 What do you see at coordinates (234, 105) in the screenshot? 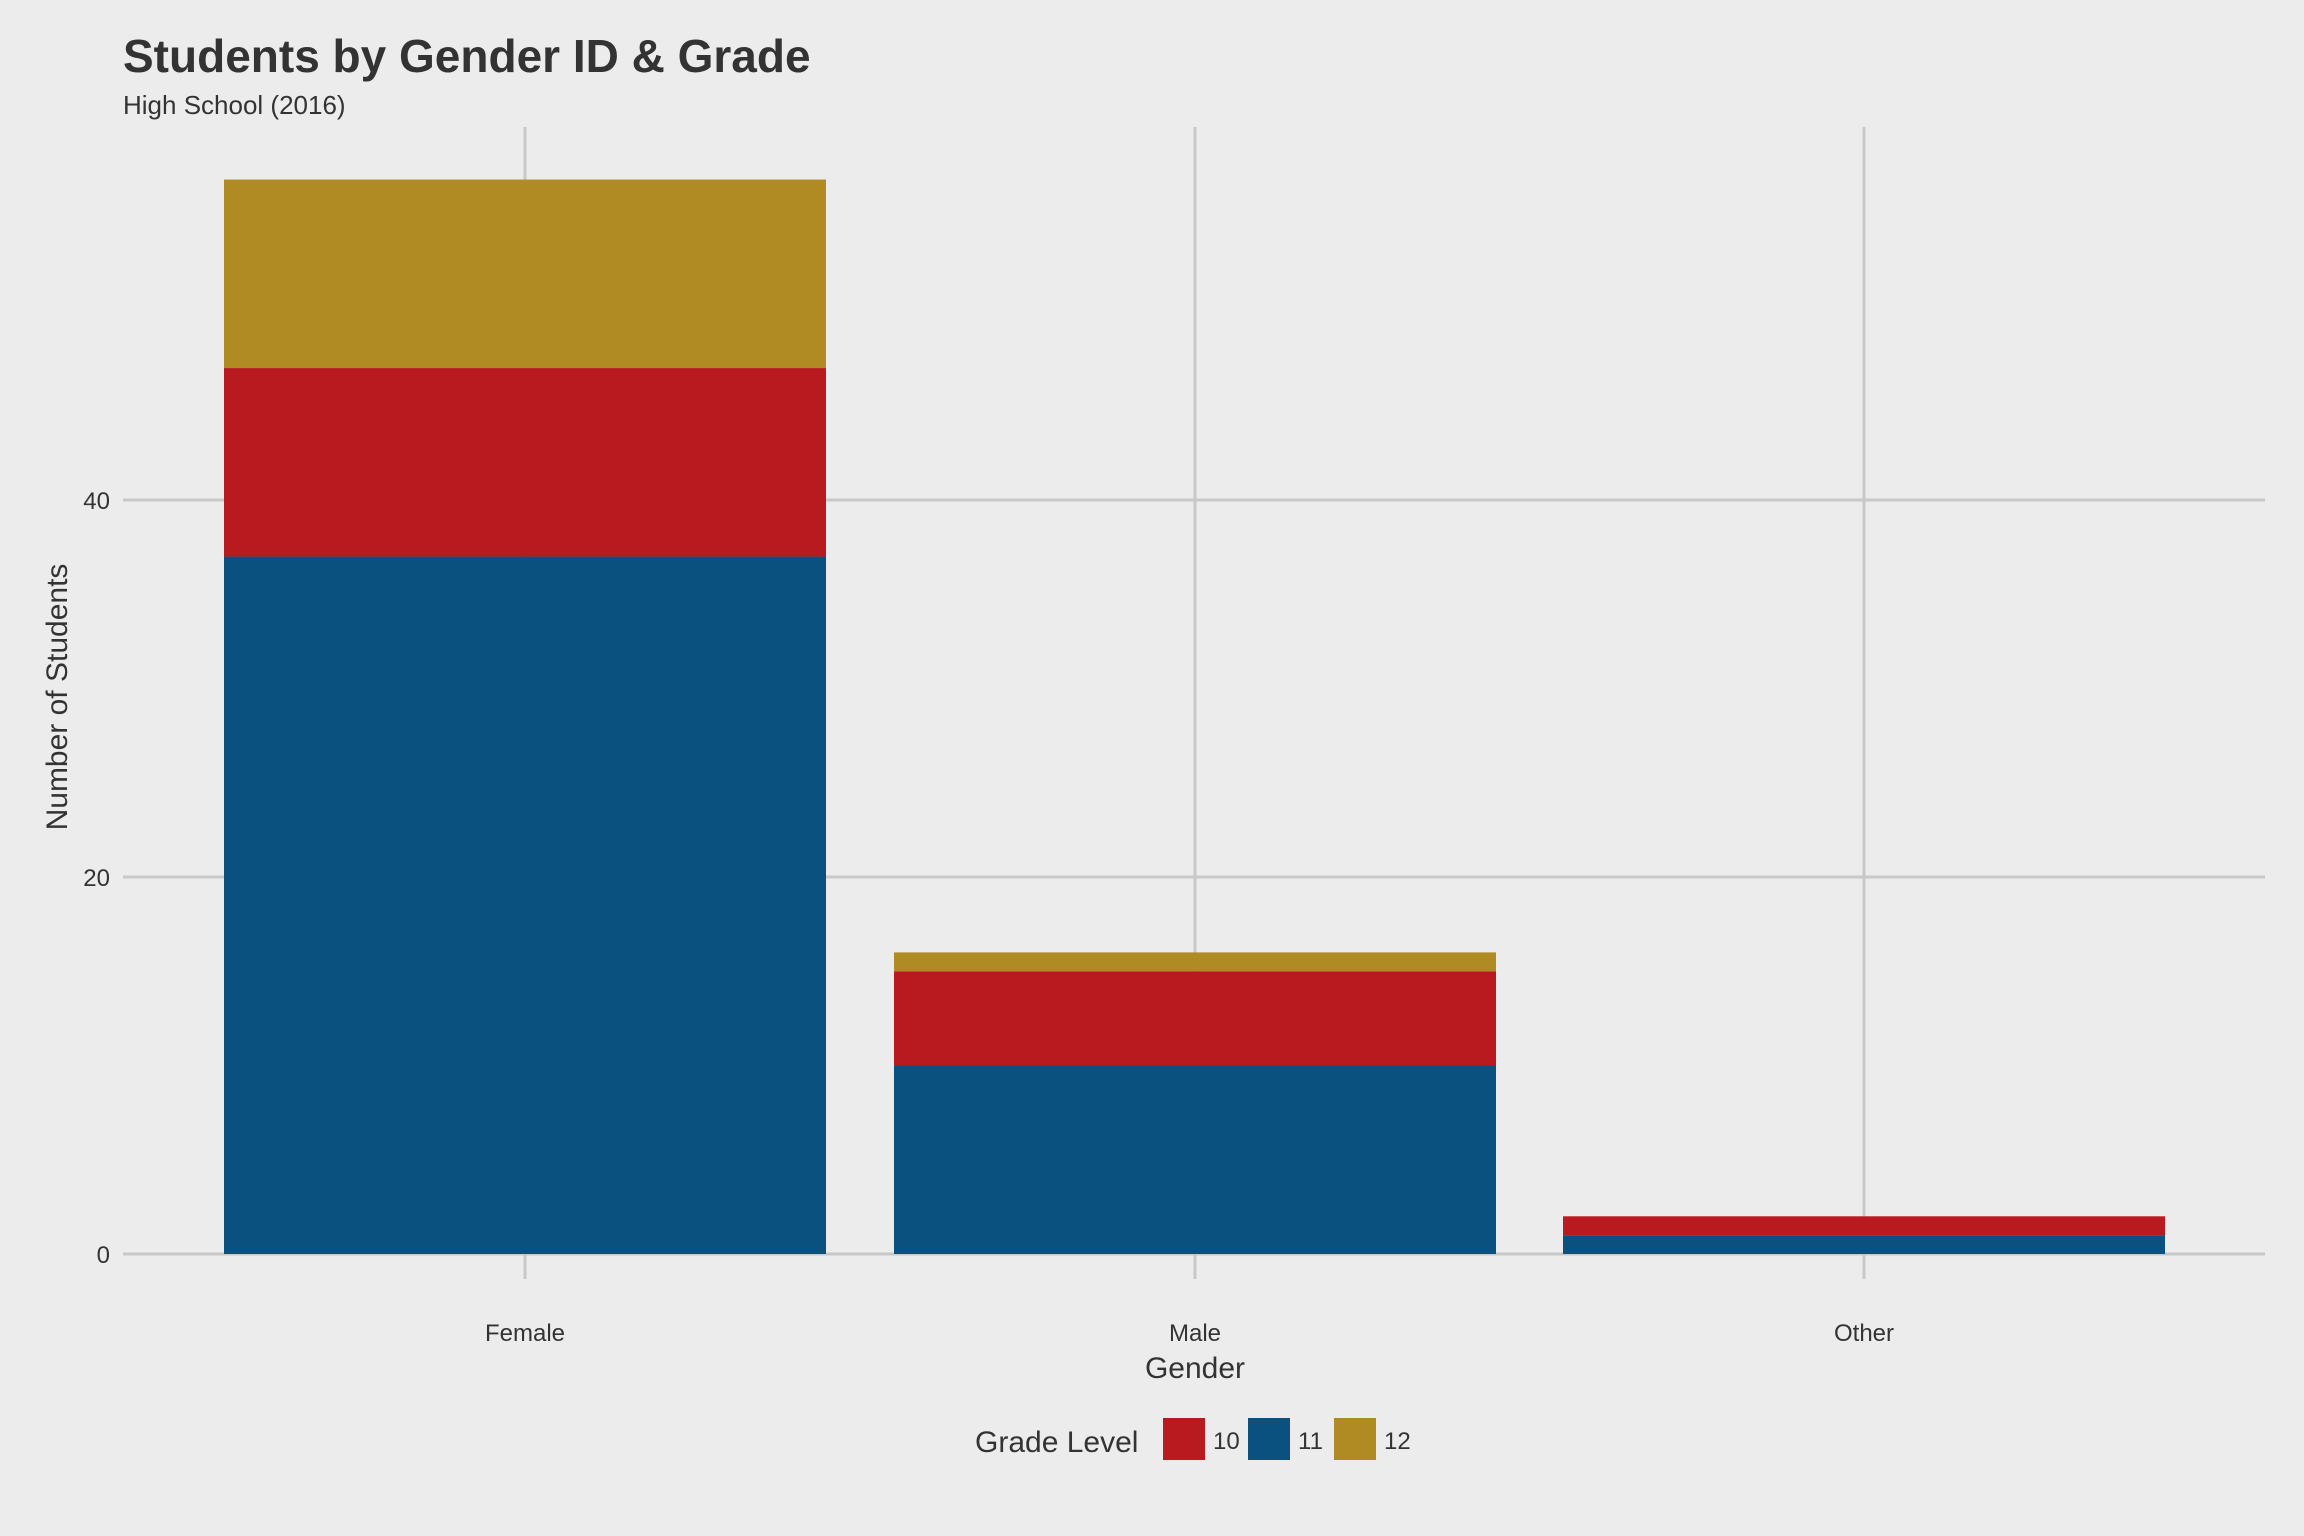
I see `chart-subtitle: High School (2016)` at bounding box center [234, 105].